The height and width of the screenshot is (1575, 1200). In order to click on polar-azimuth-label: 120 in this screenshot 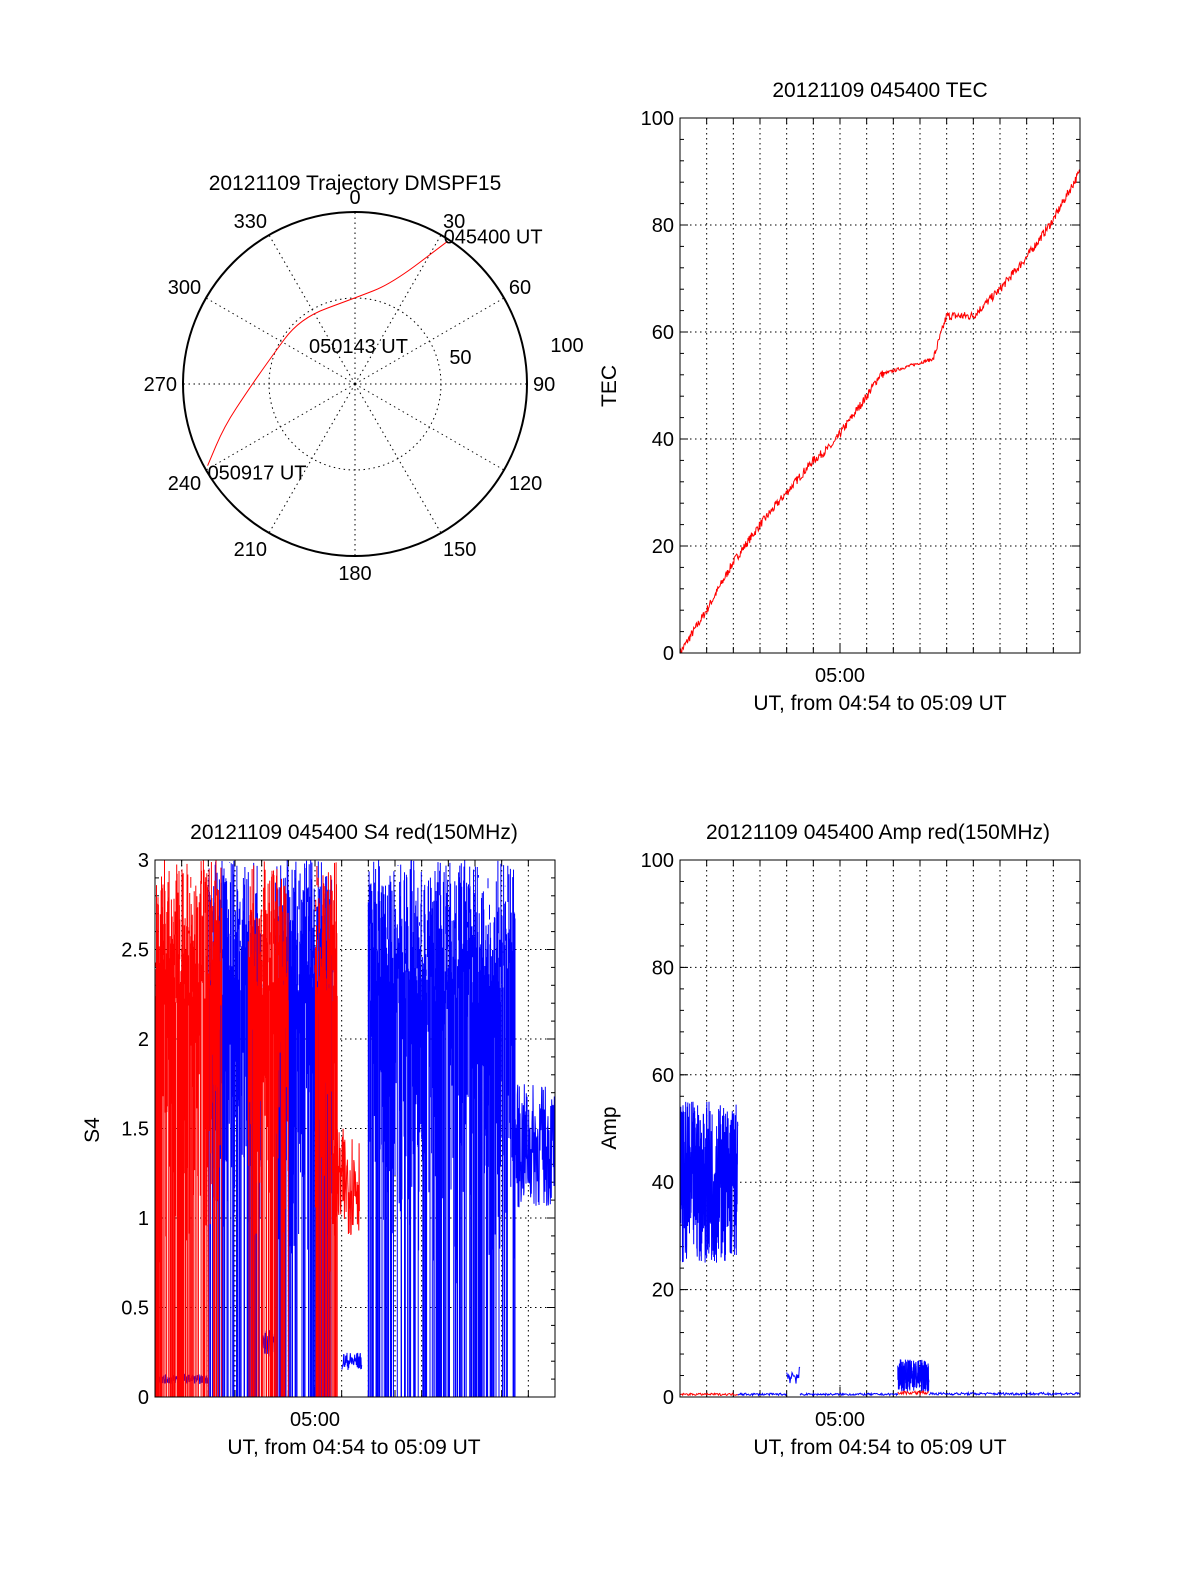, I will do `click(525, 484)`.